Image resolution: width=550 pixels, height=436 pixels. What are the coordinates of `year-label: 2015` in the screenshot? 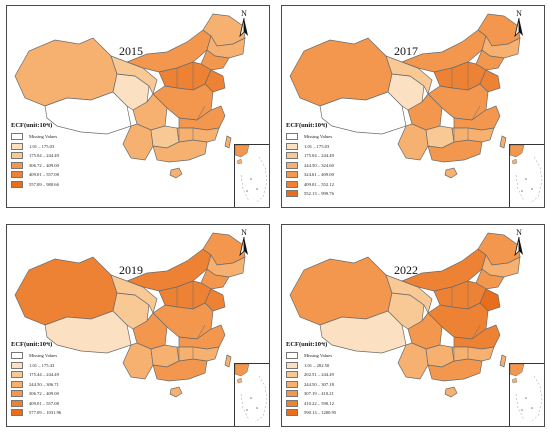 It's located at (131, 51).